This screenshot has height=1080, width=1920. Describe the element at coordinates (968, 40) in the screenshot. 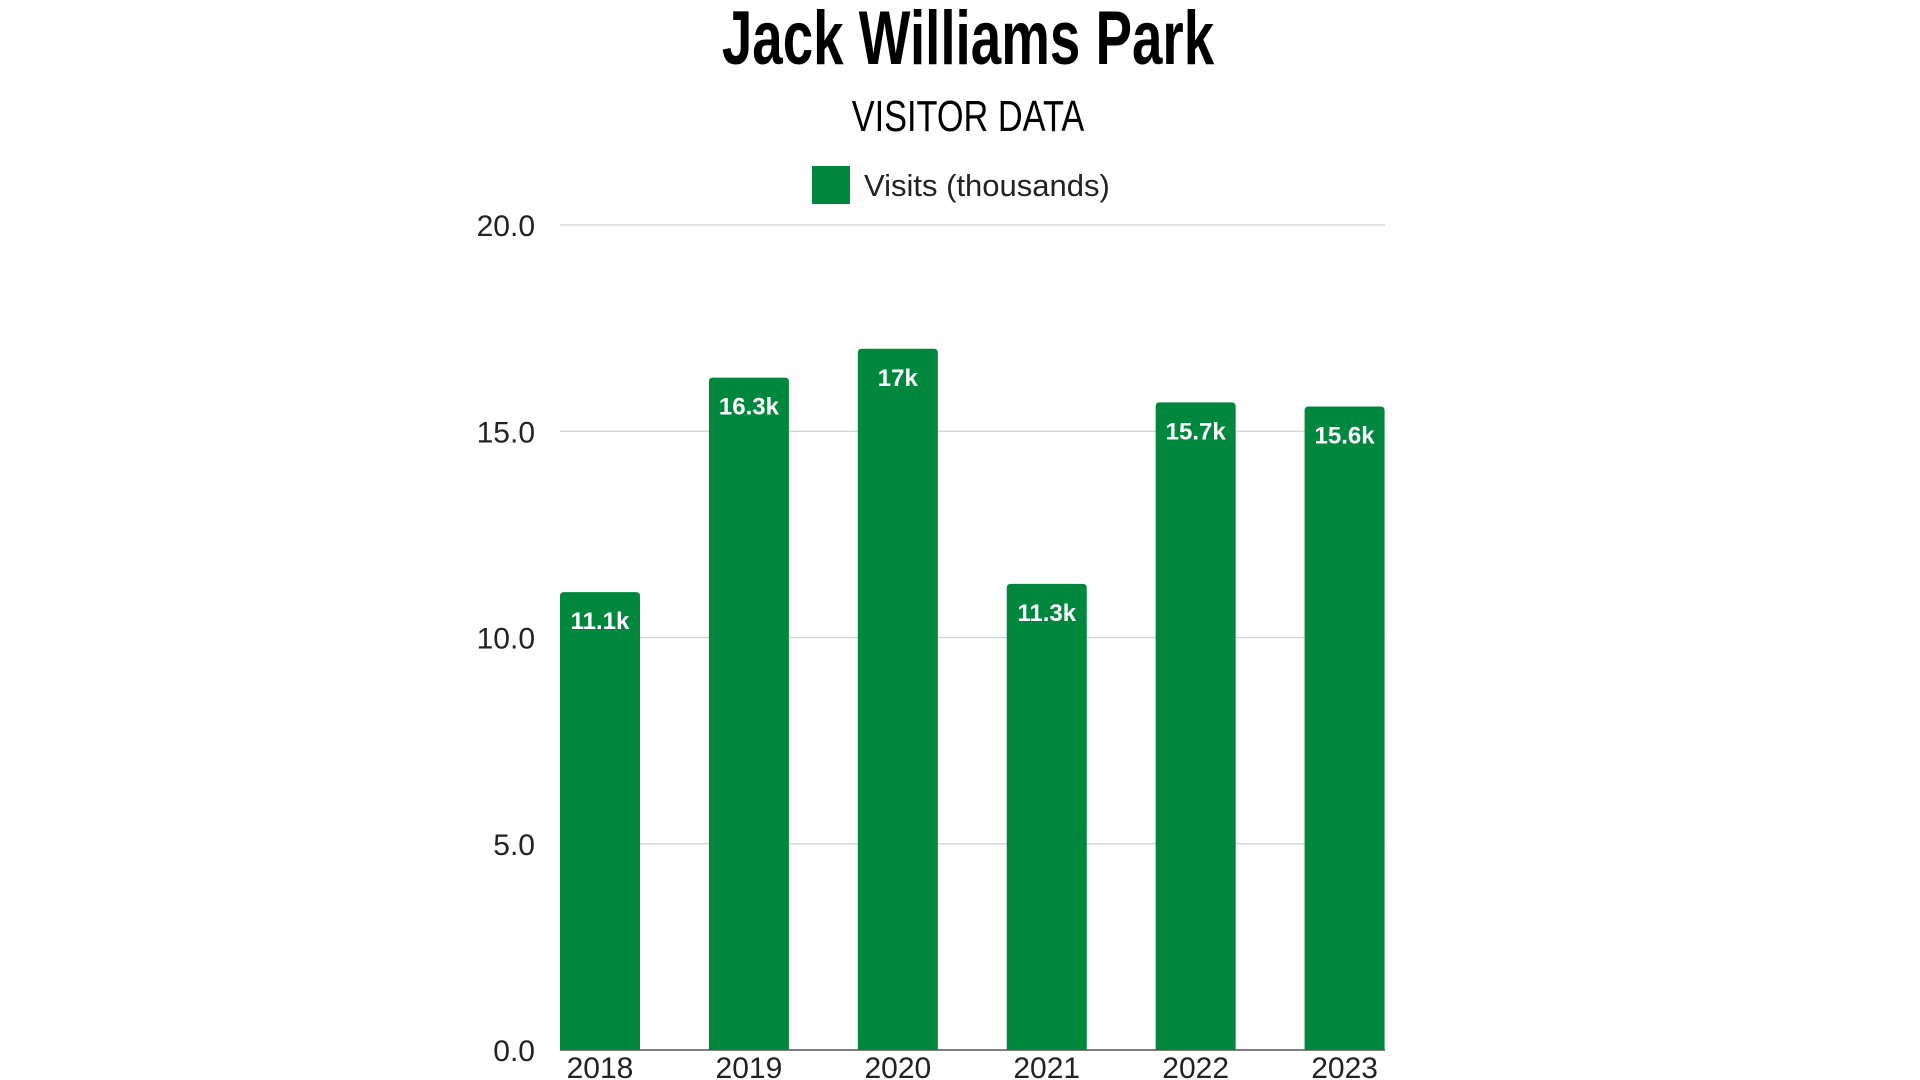

I see `chart-title: Jack Williams Park` at that location.